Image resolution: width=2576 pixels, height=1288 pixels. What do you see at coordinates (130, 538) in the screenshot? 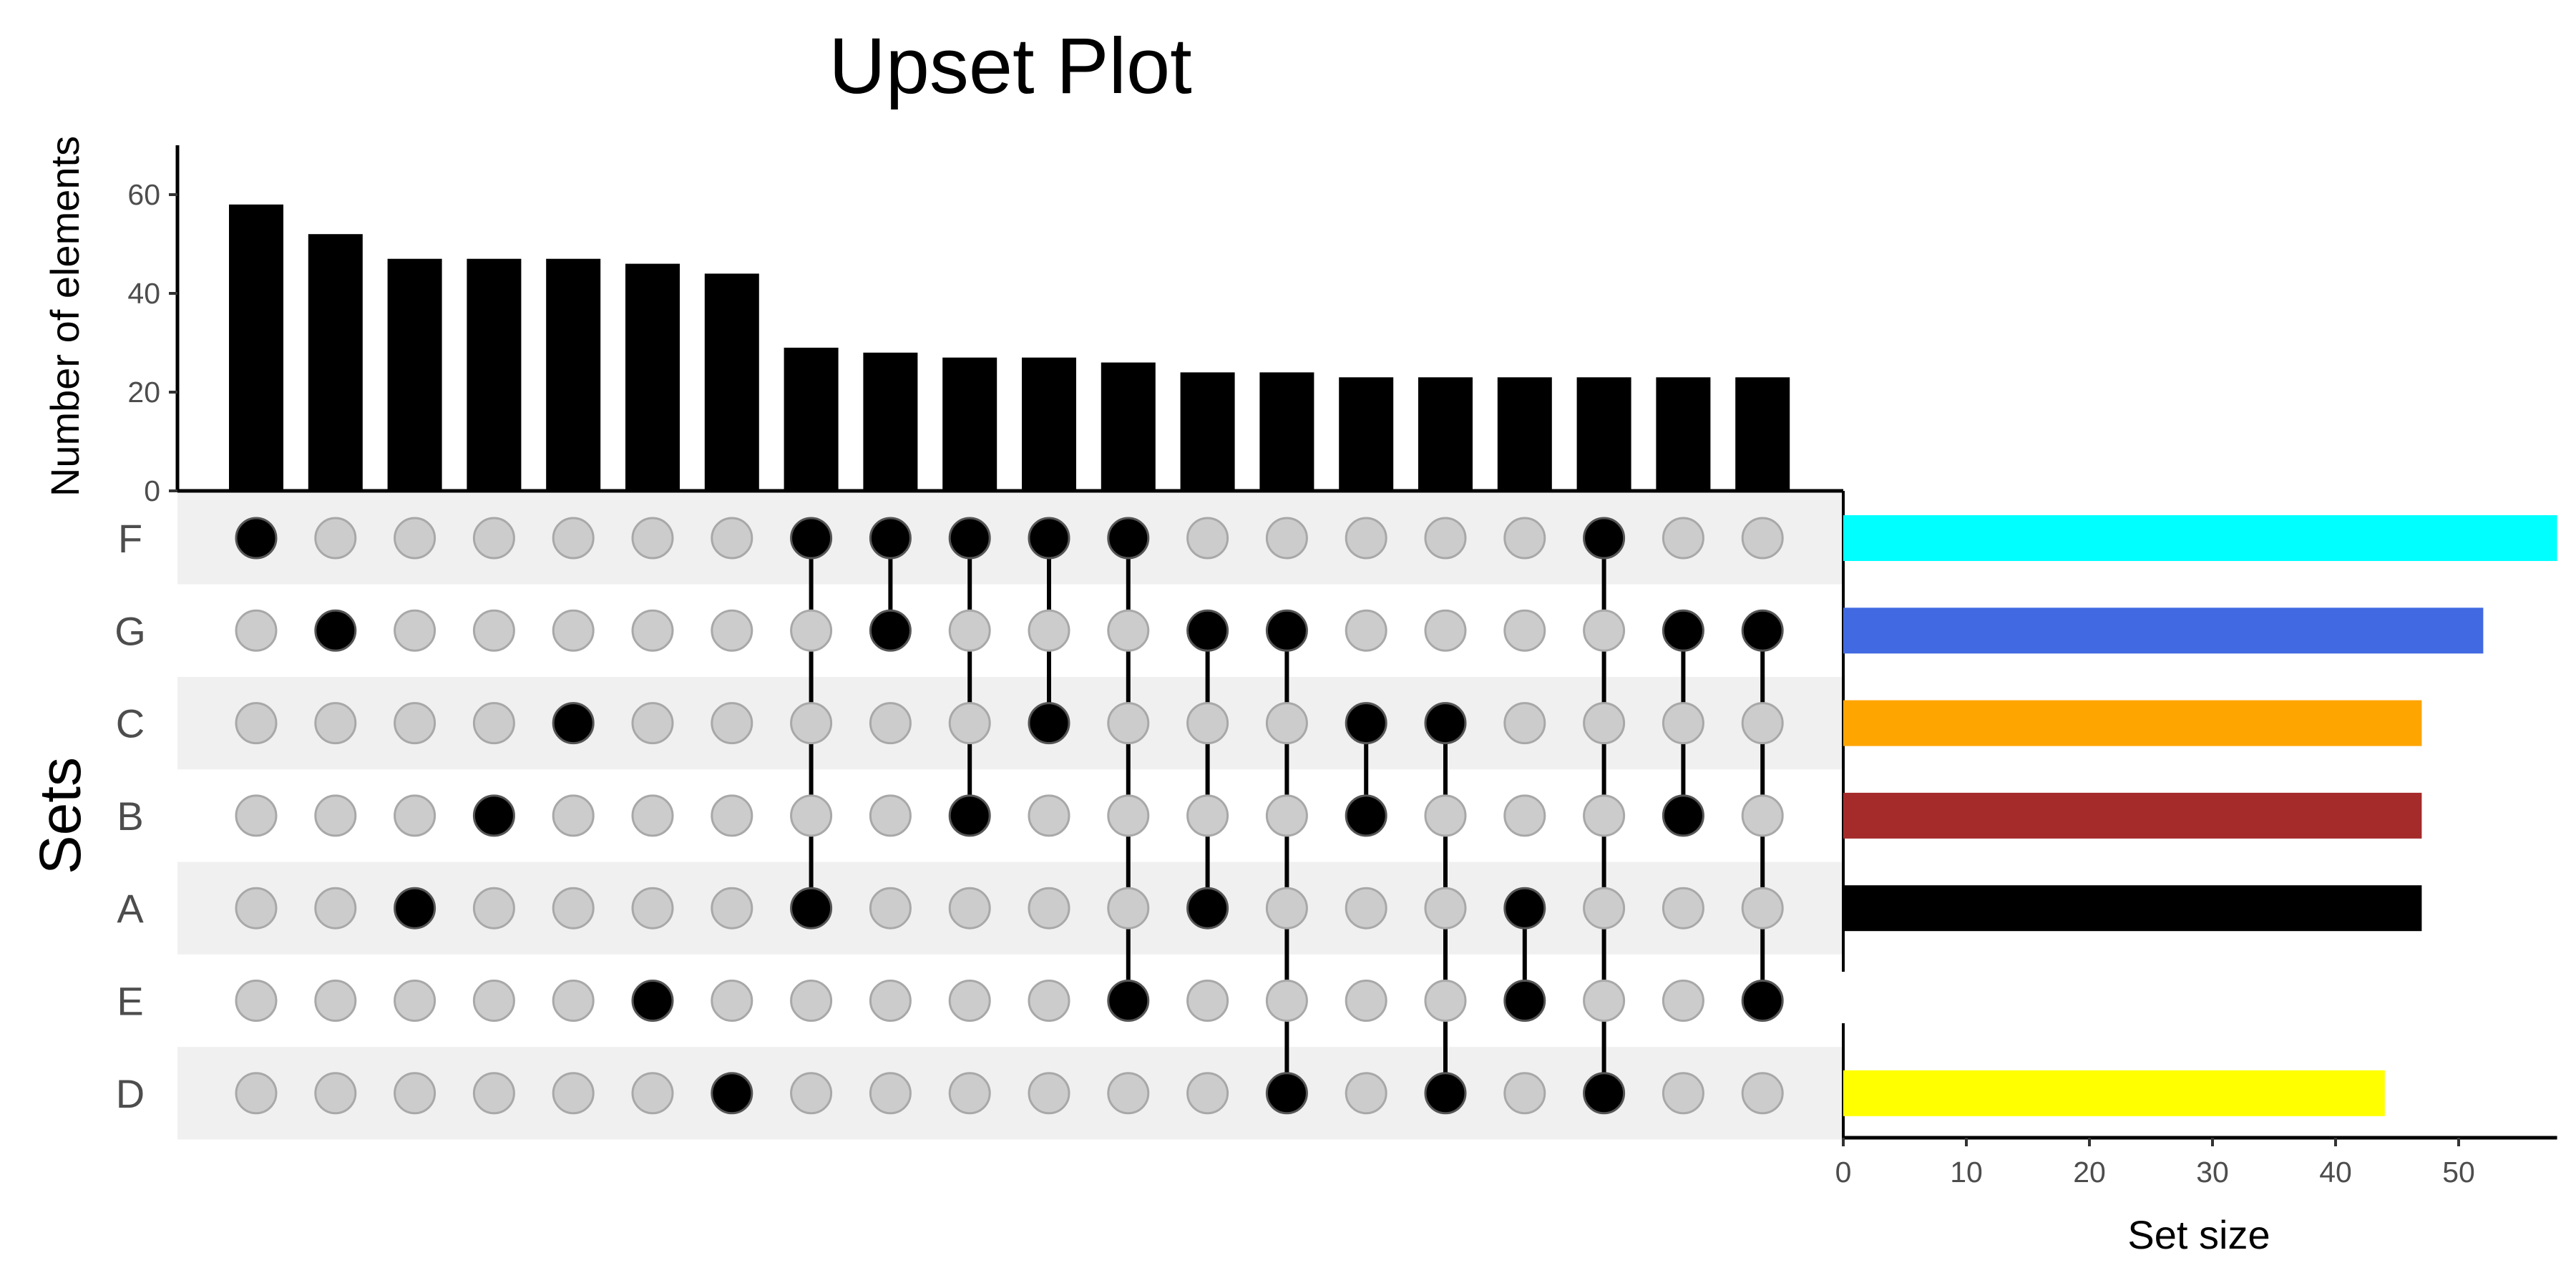
I see `set-label: F` at bounding box center [130, 538].